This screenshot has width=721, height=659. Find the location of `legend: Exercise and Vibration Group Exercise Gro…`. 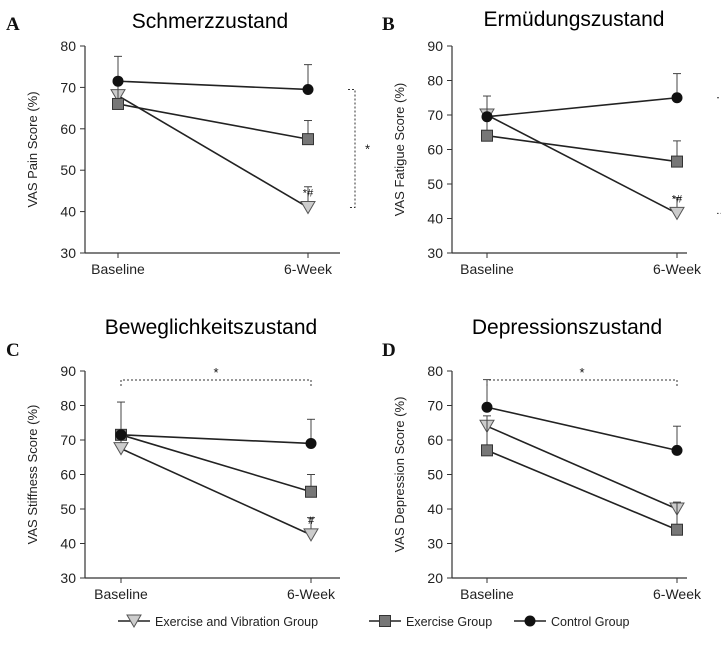

legend: Exercise and Vibration Group Exercise Gro… is located at coordinates (374, 621).